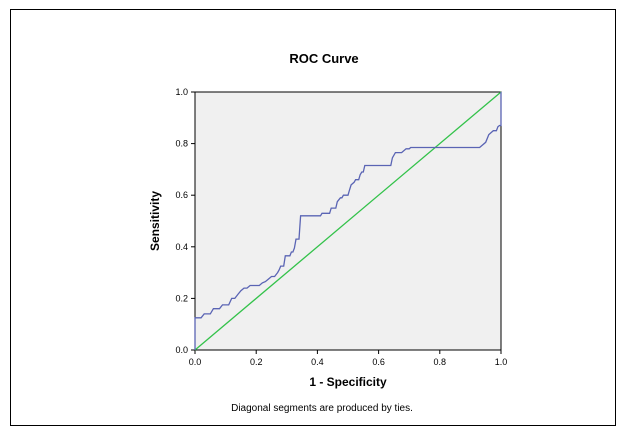 This screenshot has height=426, width=621. Describe the element at coordinates (256, 362) in the screenshot. I see `x-tick-label: 0.2` at that location.